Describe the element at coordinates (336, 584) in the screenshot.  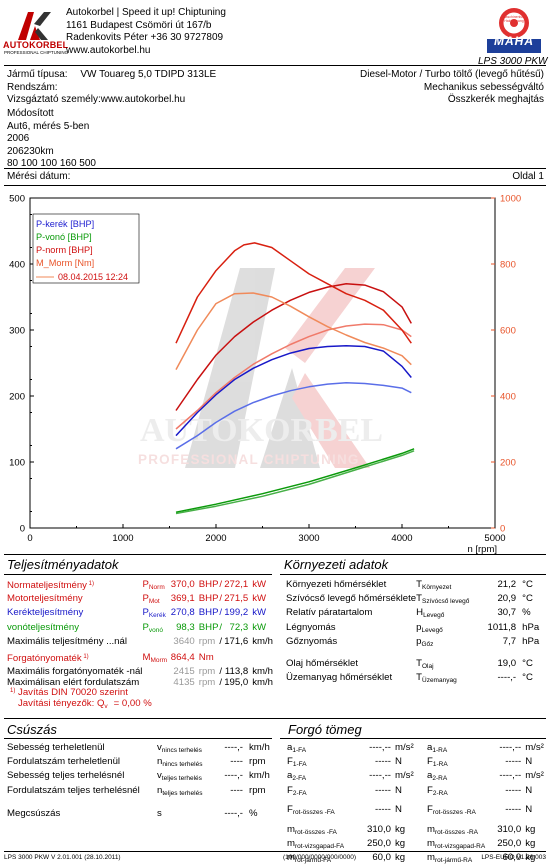
I see `environment-label: Környezeti hőmérséklet` at that location.